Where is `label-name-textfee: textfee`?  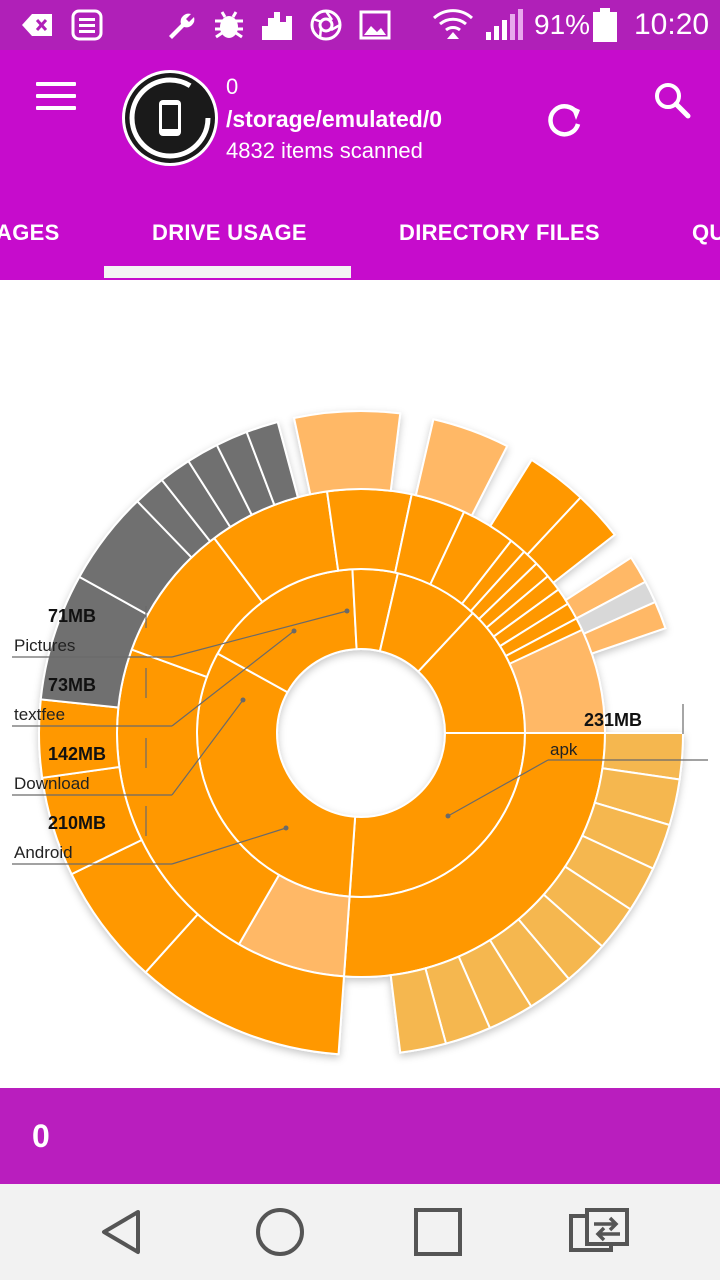 label-name-textfee: textfee is located at coordinates (39, 714).